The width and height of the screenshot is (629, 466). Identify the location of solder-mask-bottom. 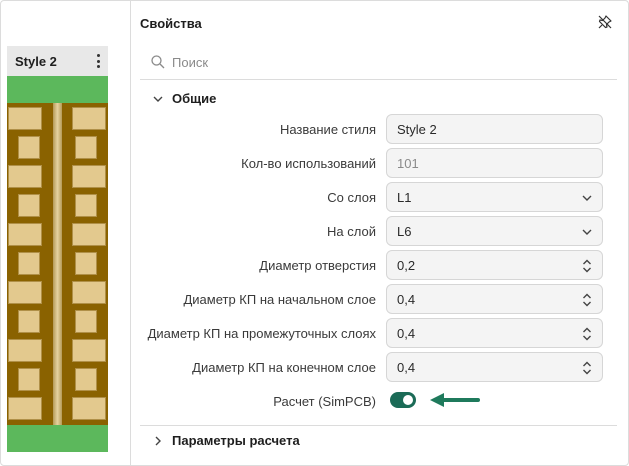
(57, 438).